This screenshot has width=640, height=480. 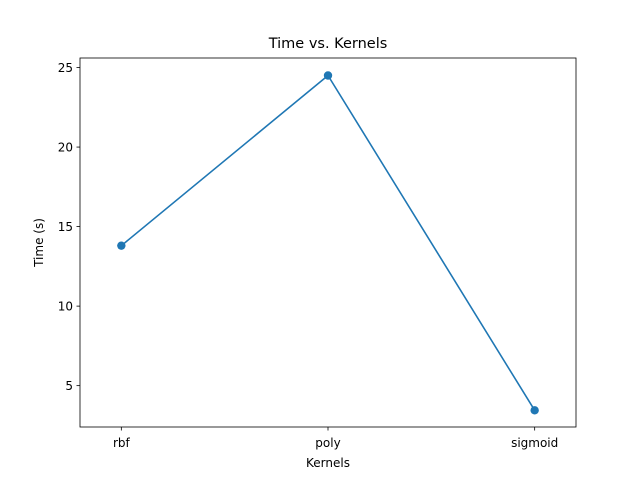 I want to click on chart-title: Time vs. Kernels, so click(x=328, y=44).